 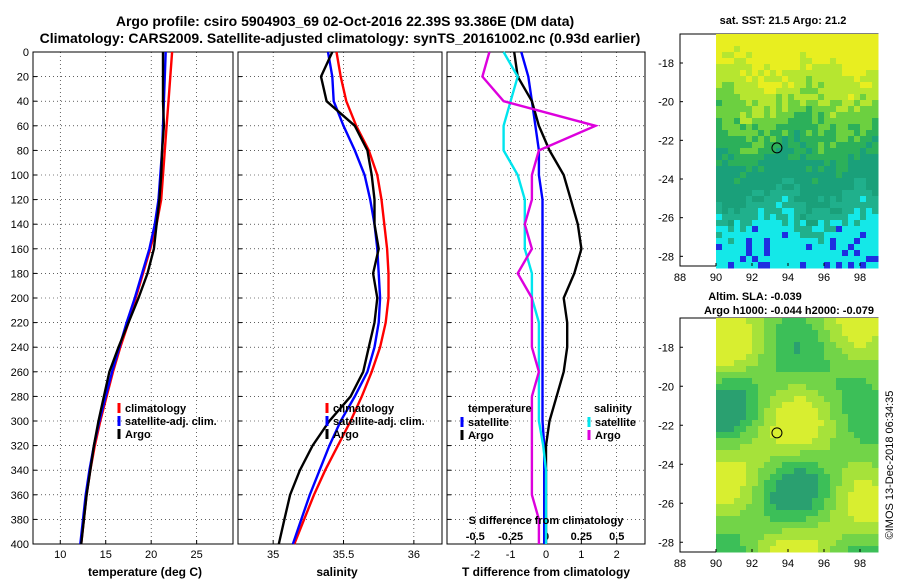 I want to click on difference-xlabel: T difference from climatology, so click(x=546, y=572).